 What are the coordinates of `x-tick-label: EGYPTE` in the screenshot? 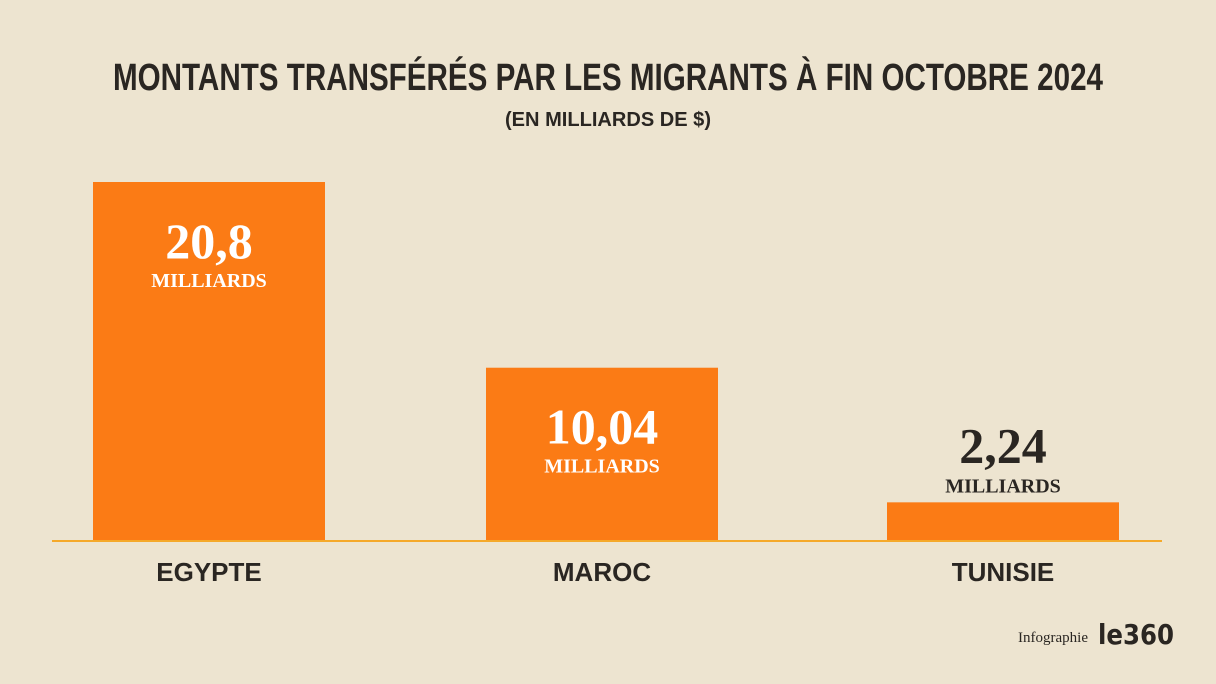 It's located at (208, 572).